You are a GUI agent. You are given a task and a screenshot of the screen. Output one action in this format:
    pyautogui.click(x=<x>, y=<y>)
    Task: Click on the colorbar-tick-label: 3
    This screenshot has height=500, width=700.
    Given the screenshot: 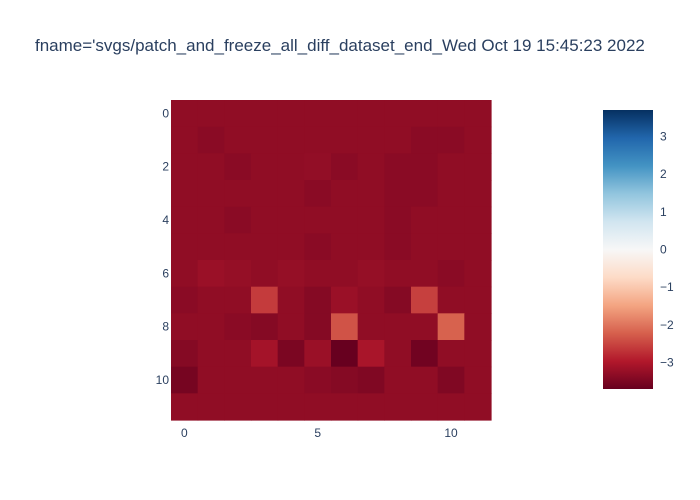 What is the action you would take?
    pyautogui.click(x=663, y=136)
    